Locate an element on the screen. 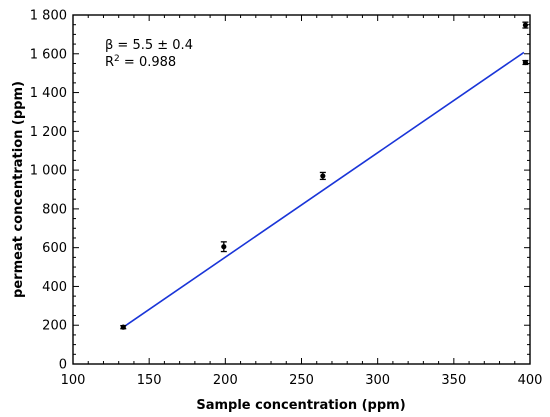  y-tick-label: 1 000 is located at coordinates (48, 171).